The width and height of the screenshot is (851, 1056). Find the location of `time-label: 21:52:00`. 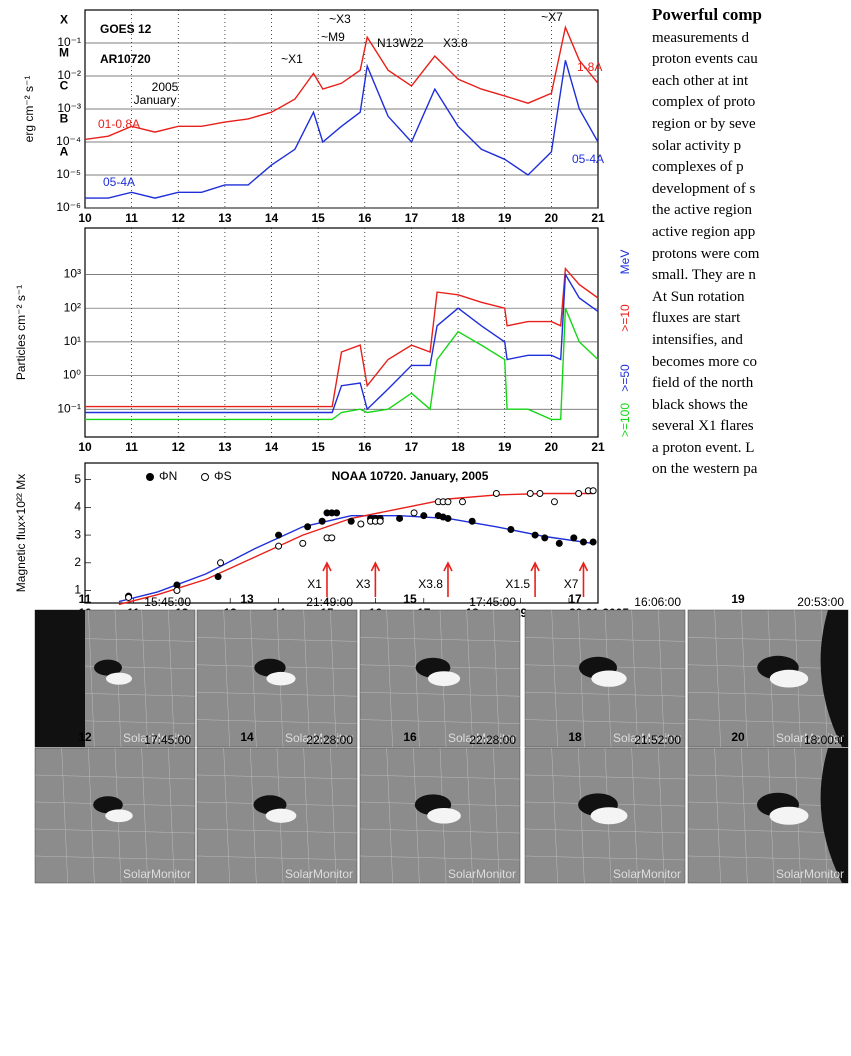

time-label: 21:52:00 is located at coordinates (657, 740).